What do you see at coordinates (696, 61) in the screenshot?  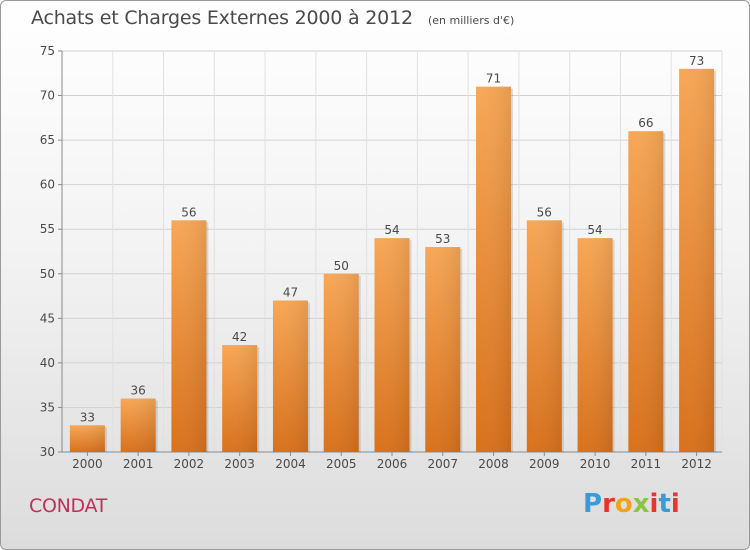 I see `data-label: 73` at bounding box center [696, 61].